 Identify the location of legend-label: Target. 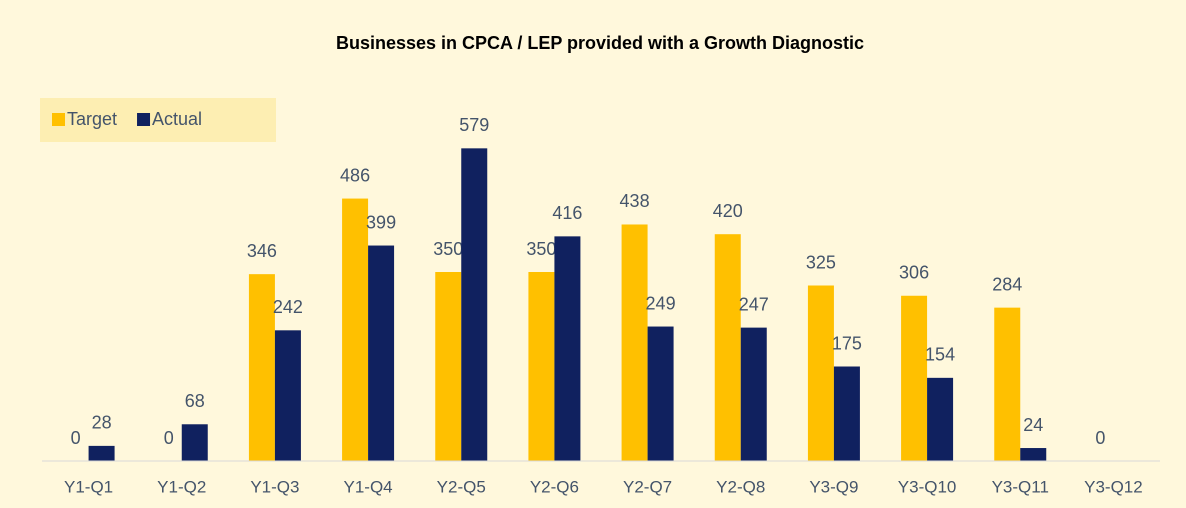
(92, 119).